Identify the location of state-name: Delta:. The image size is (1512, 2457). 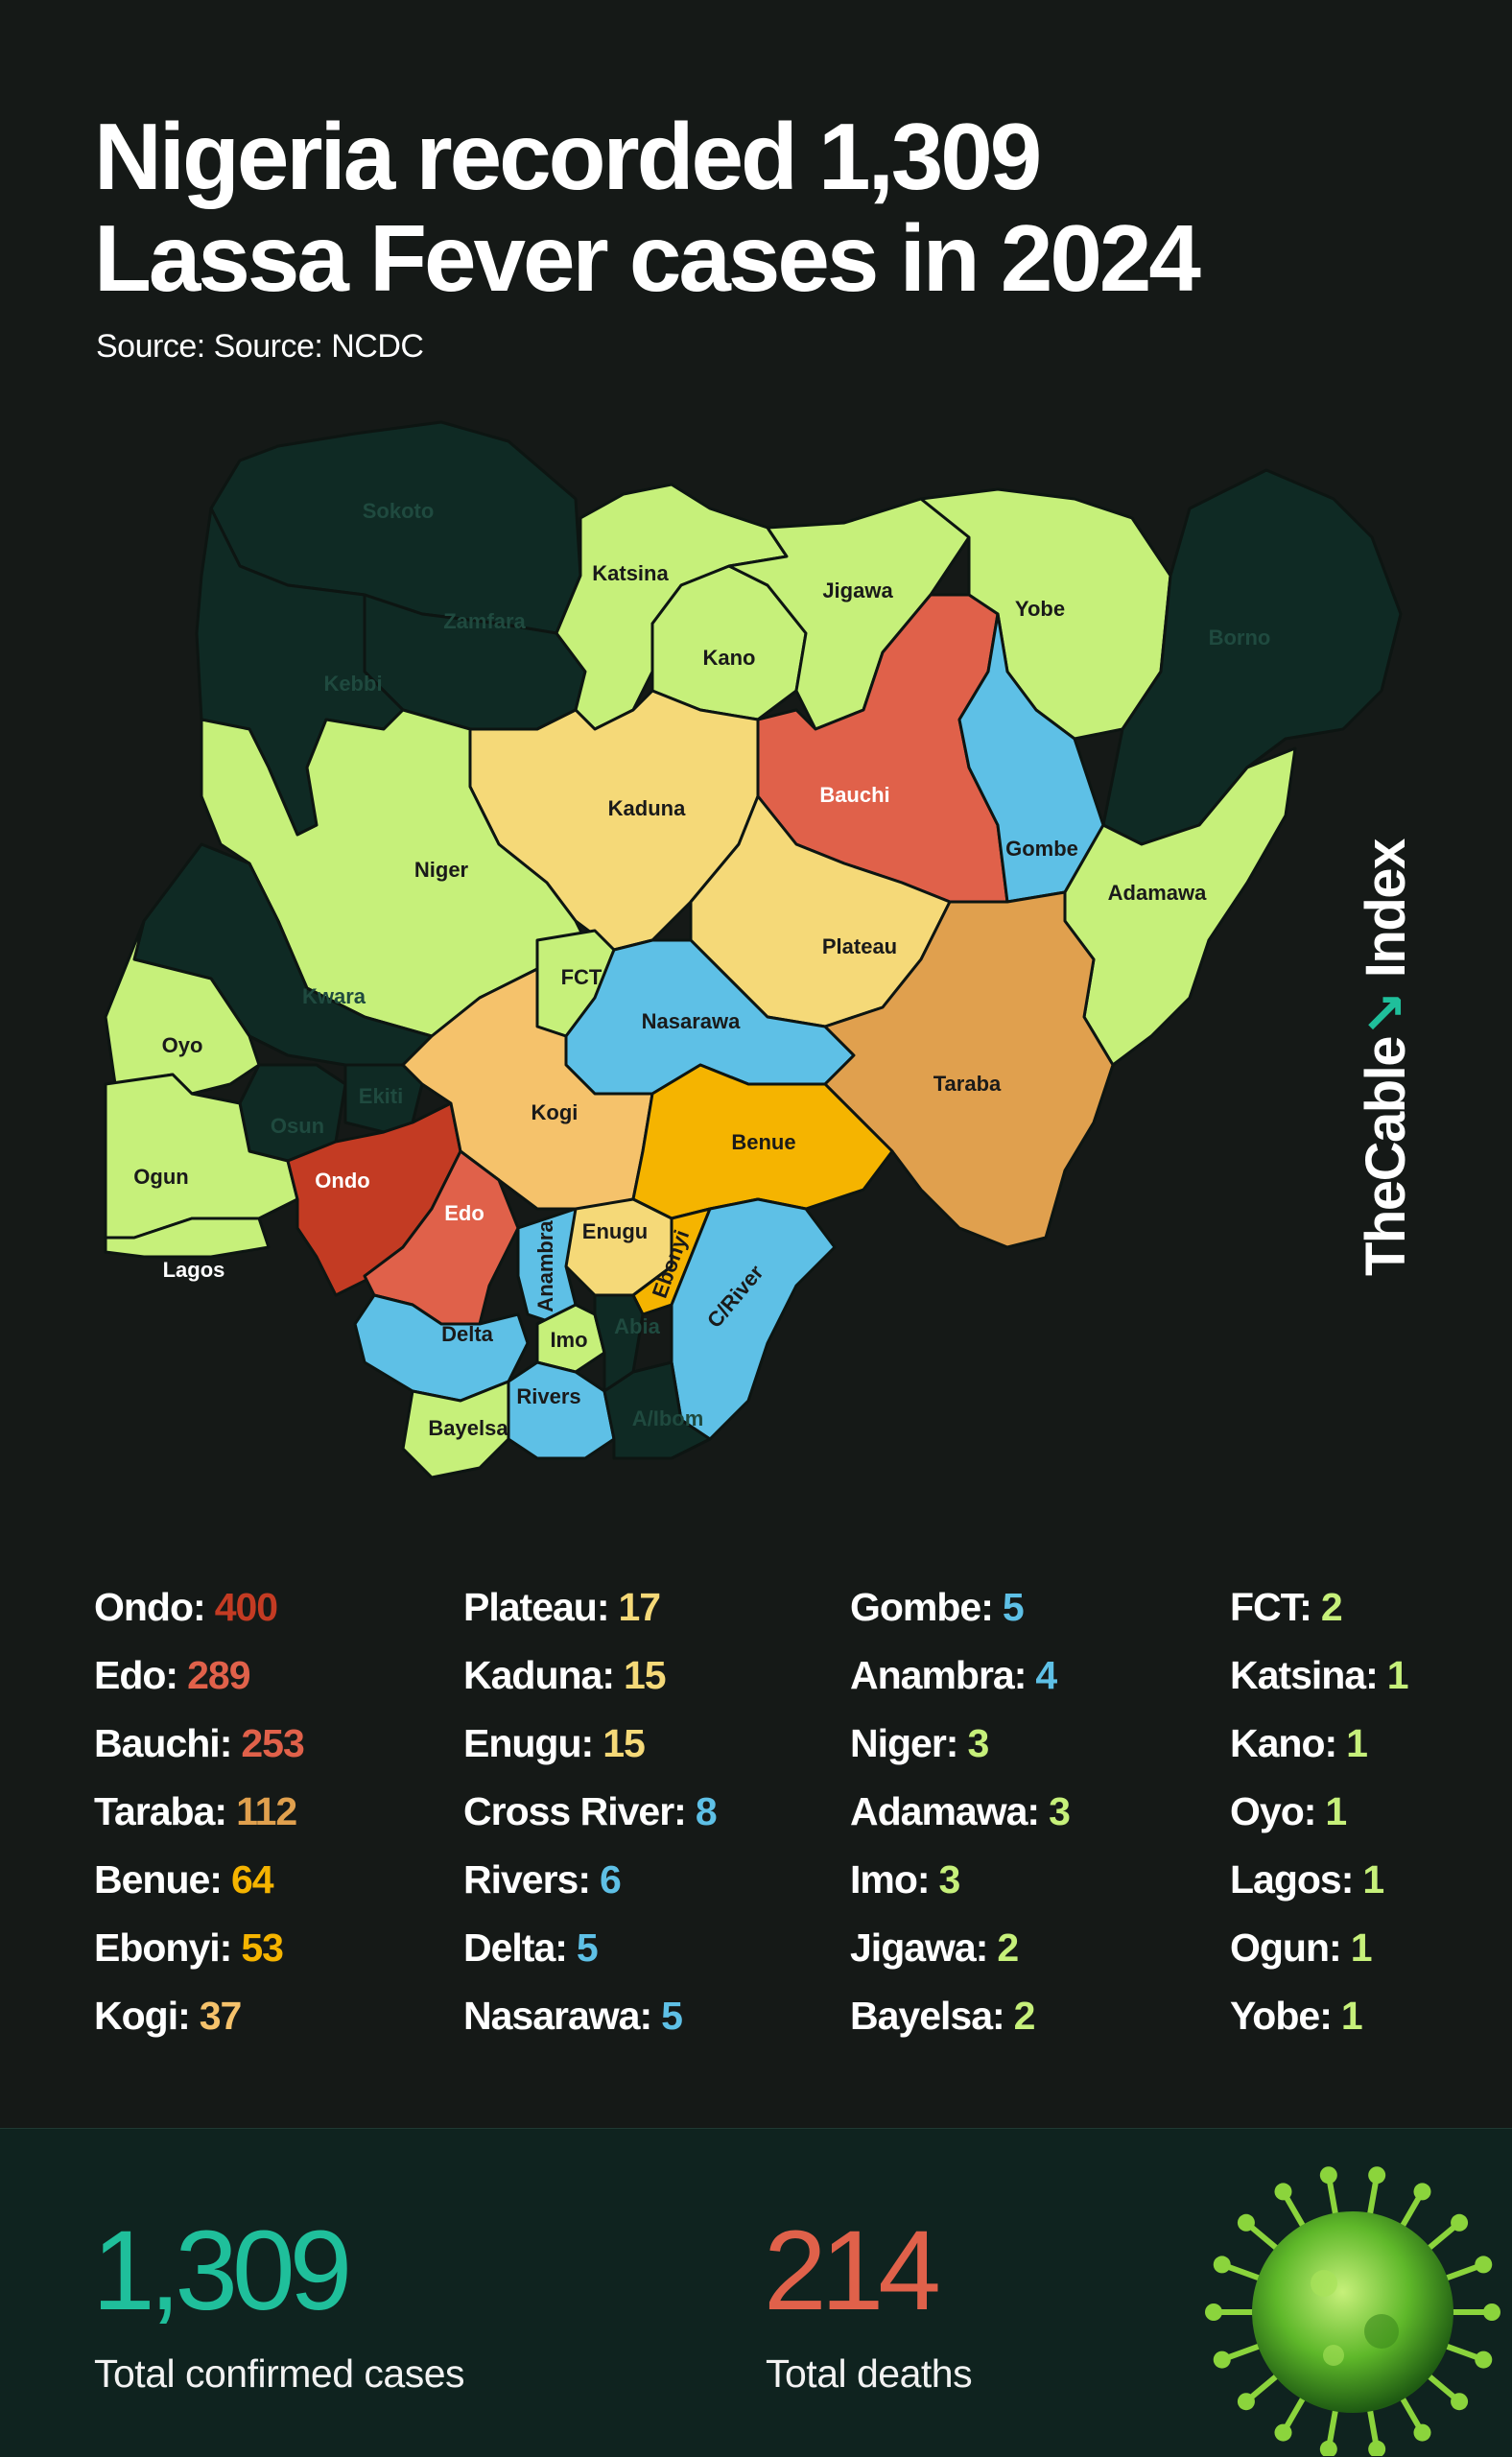
(515, 1947).